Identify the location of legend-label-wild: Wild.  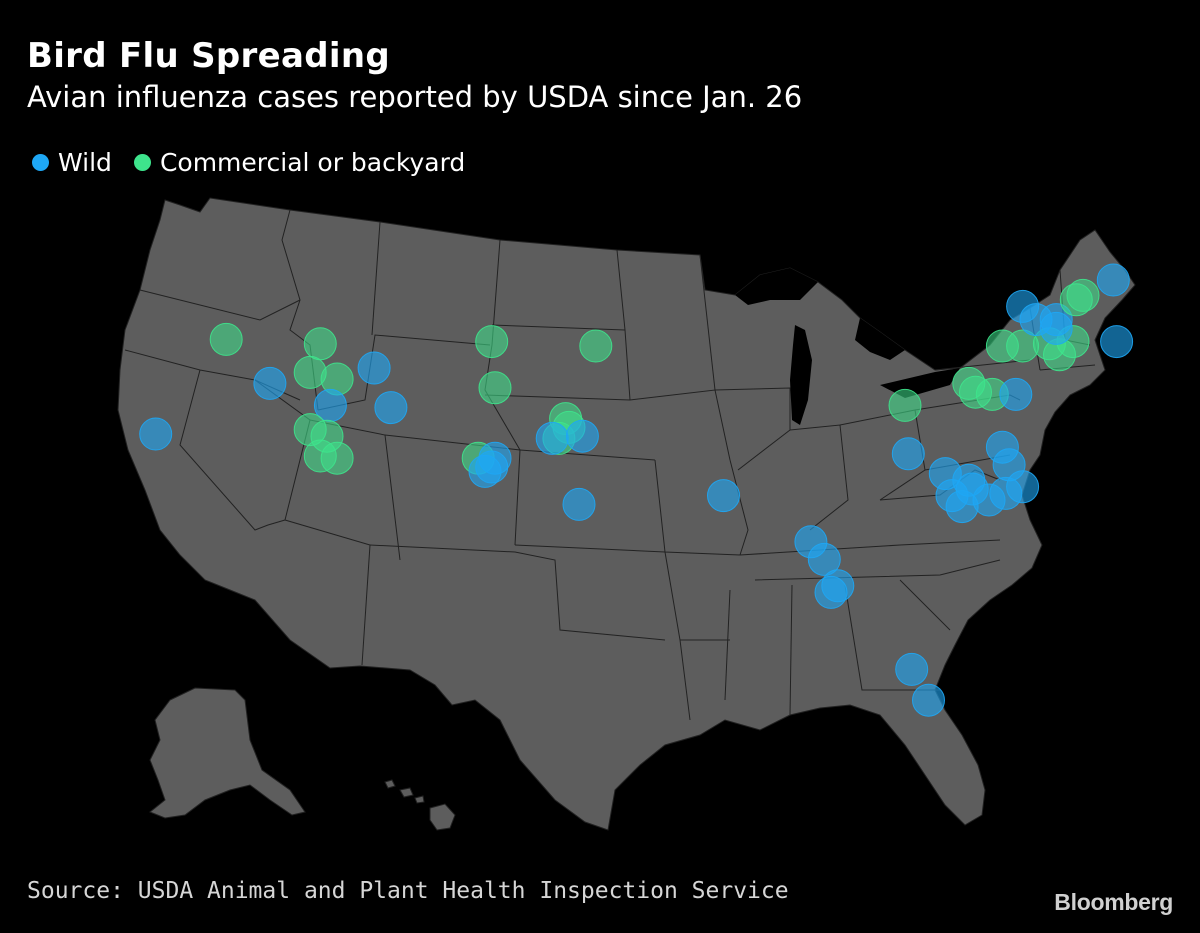
(85, 162).